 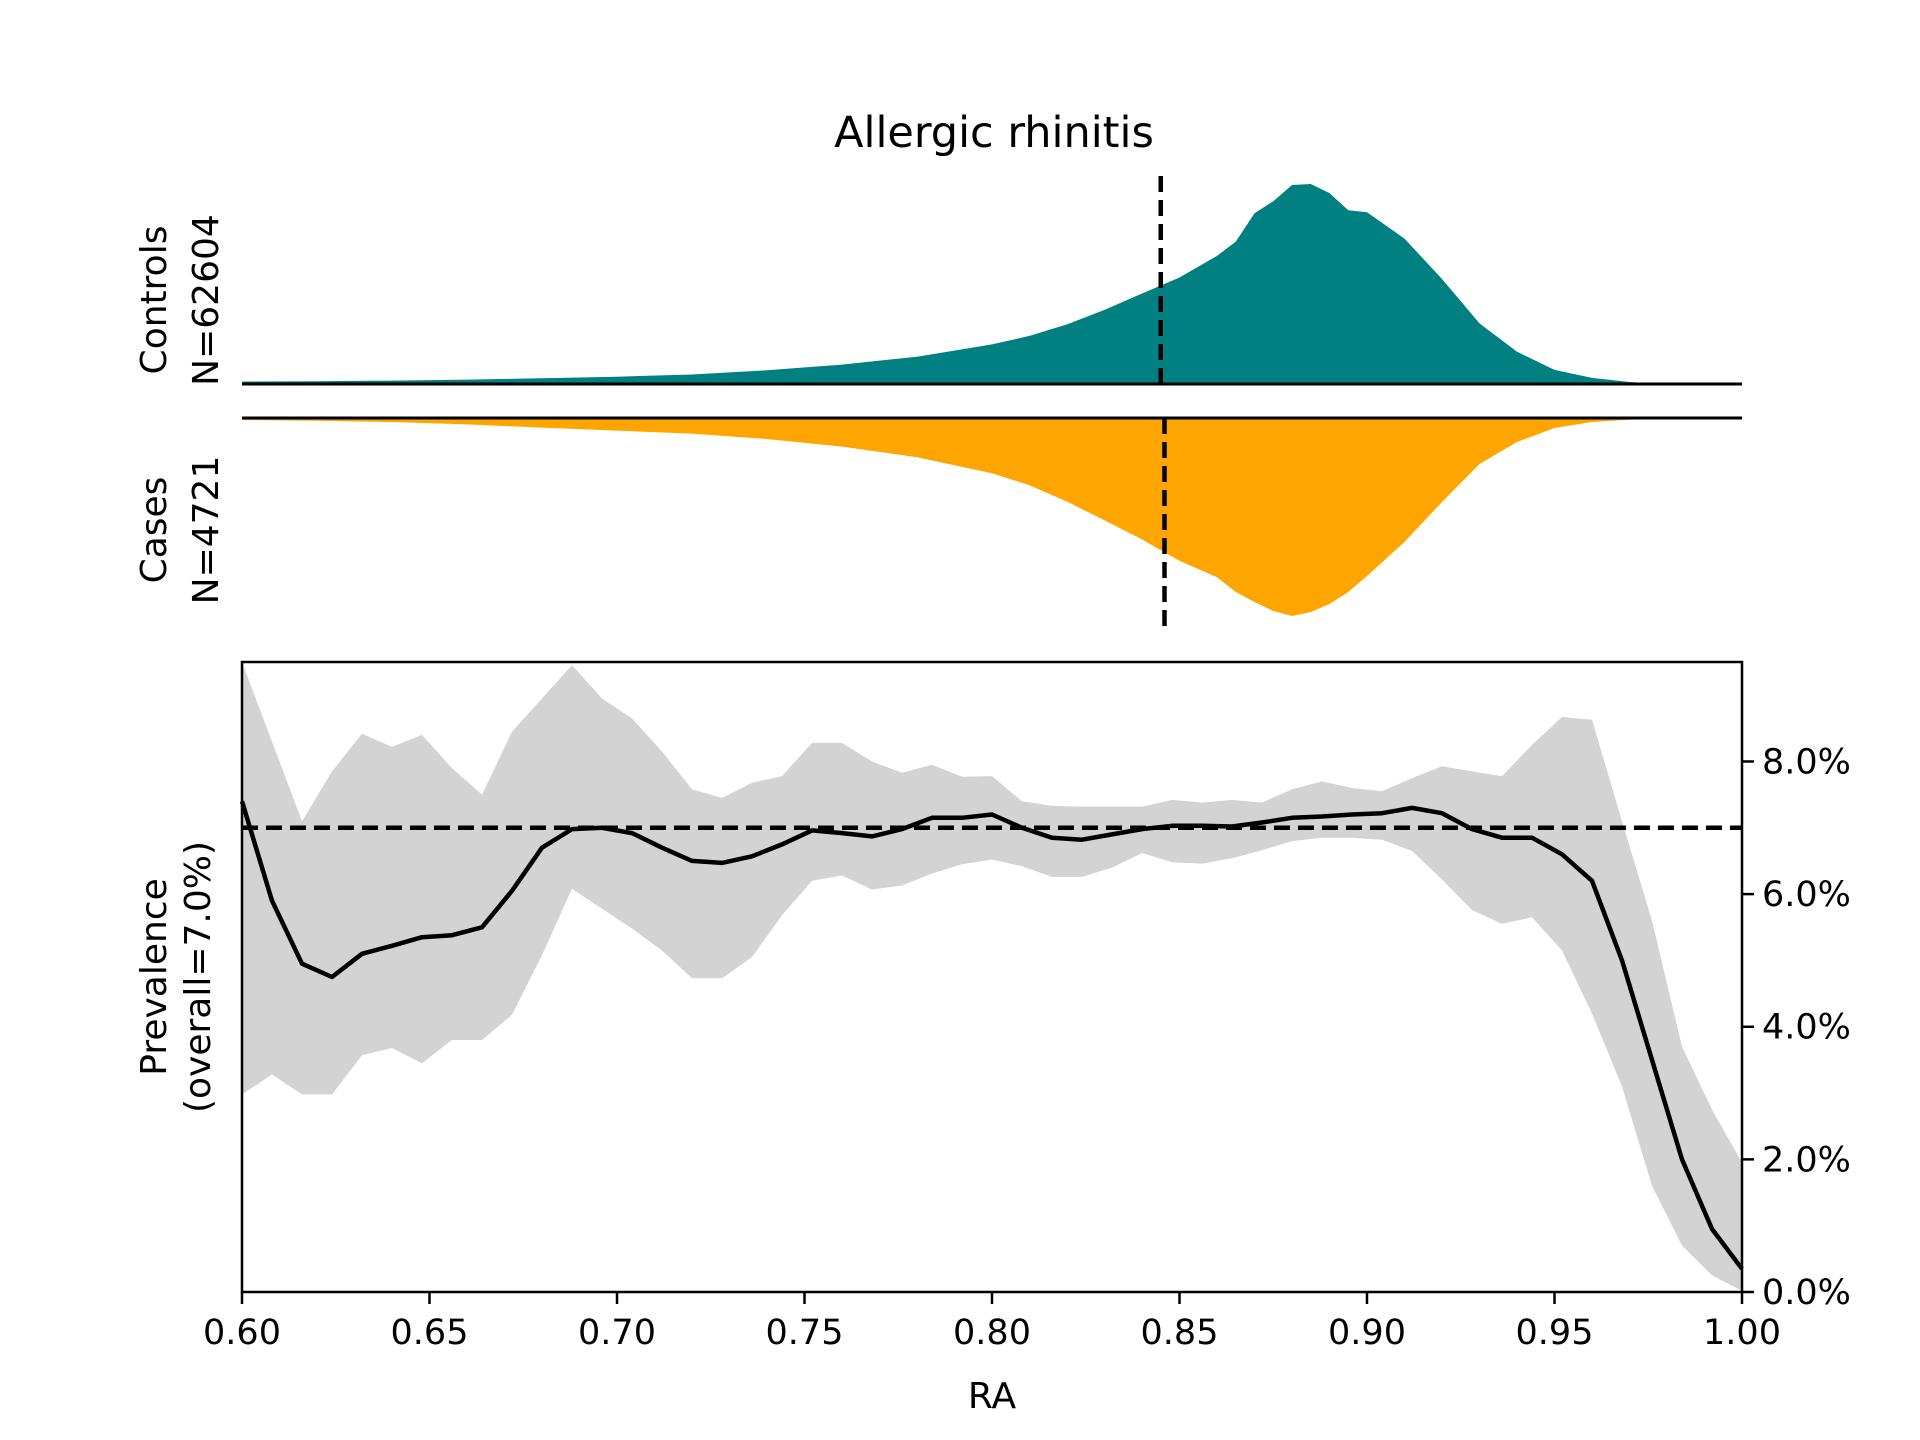 I want to click on x-tick-label: 0.65, so click(x=430, y=1333).